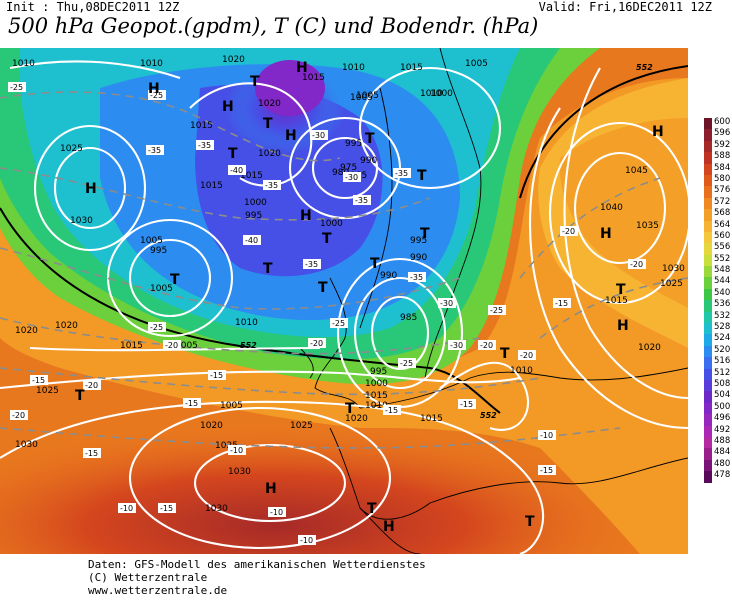 The height and width of the screenshot is (600, 732). What do you see at coordinates (718, 260) in the screenshot?
I see `scale-row: 552` at bounding box center [718, 260].